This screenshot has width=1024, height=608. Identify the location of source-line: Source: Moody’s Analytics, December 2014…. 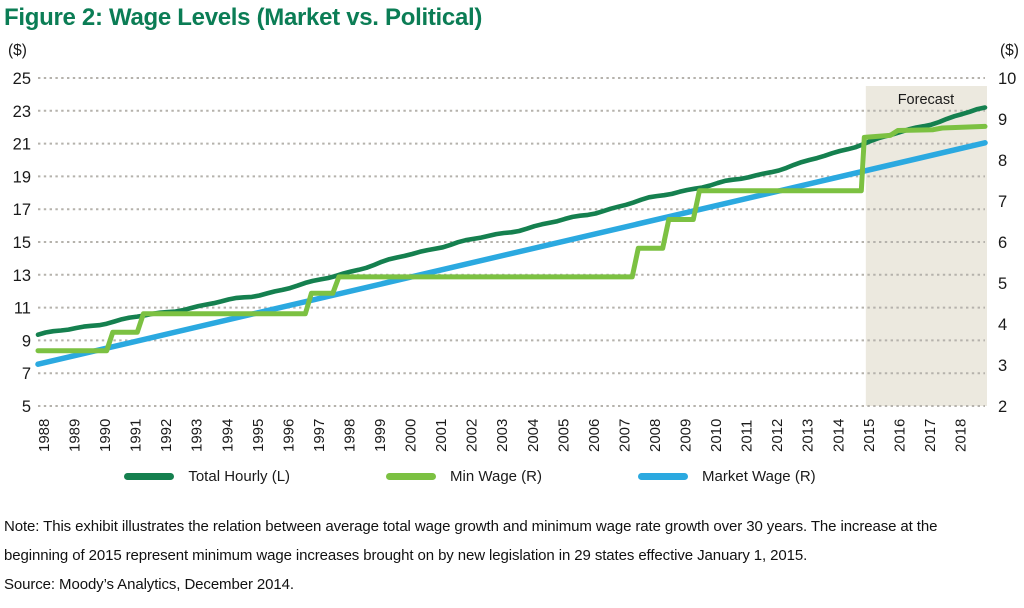
(149, 584).